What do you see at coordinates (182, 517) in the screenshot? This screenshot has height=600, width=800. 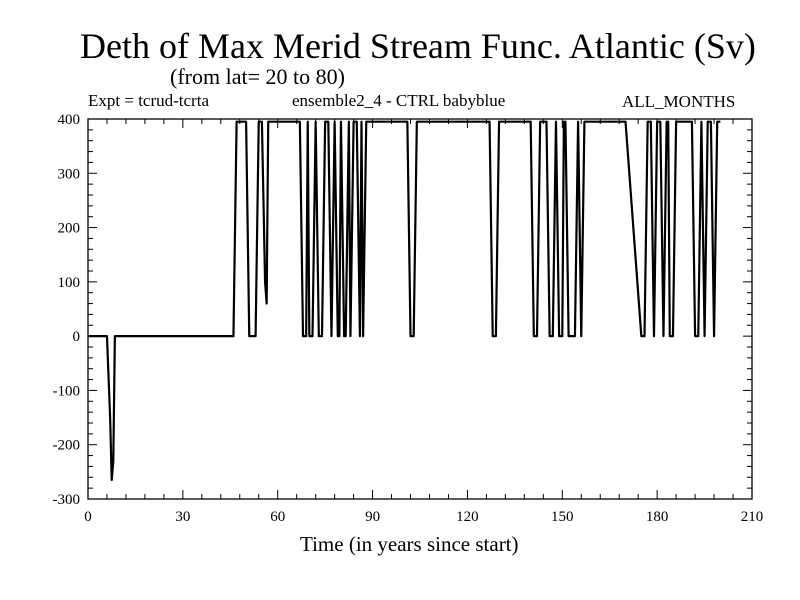 I see `x-tick-label: 30` at bounding box center [182, 517].